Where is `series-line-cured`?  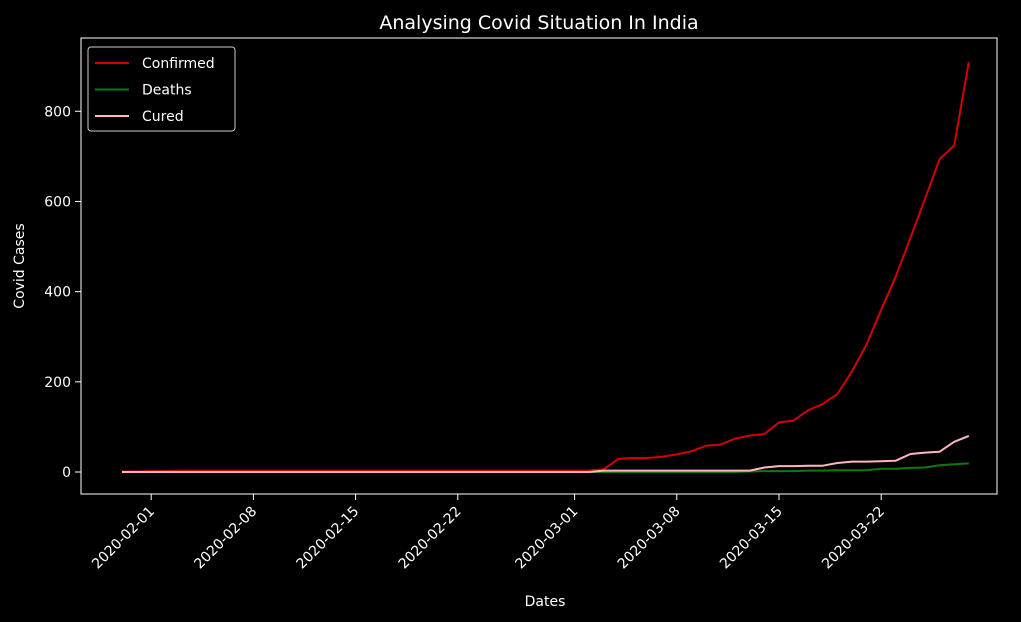
series-line-cured is located at coordinates (546, 453).